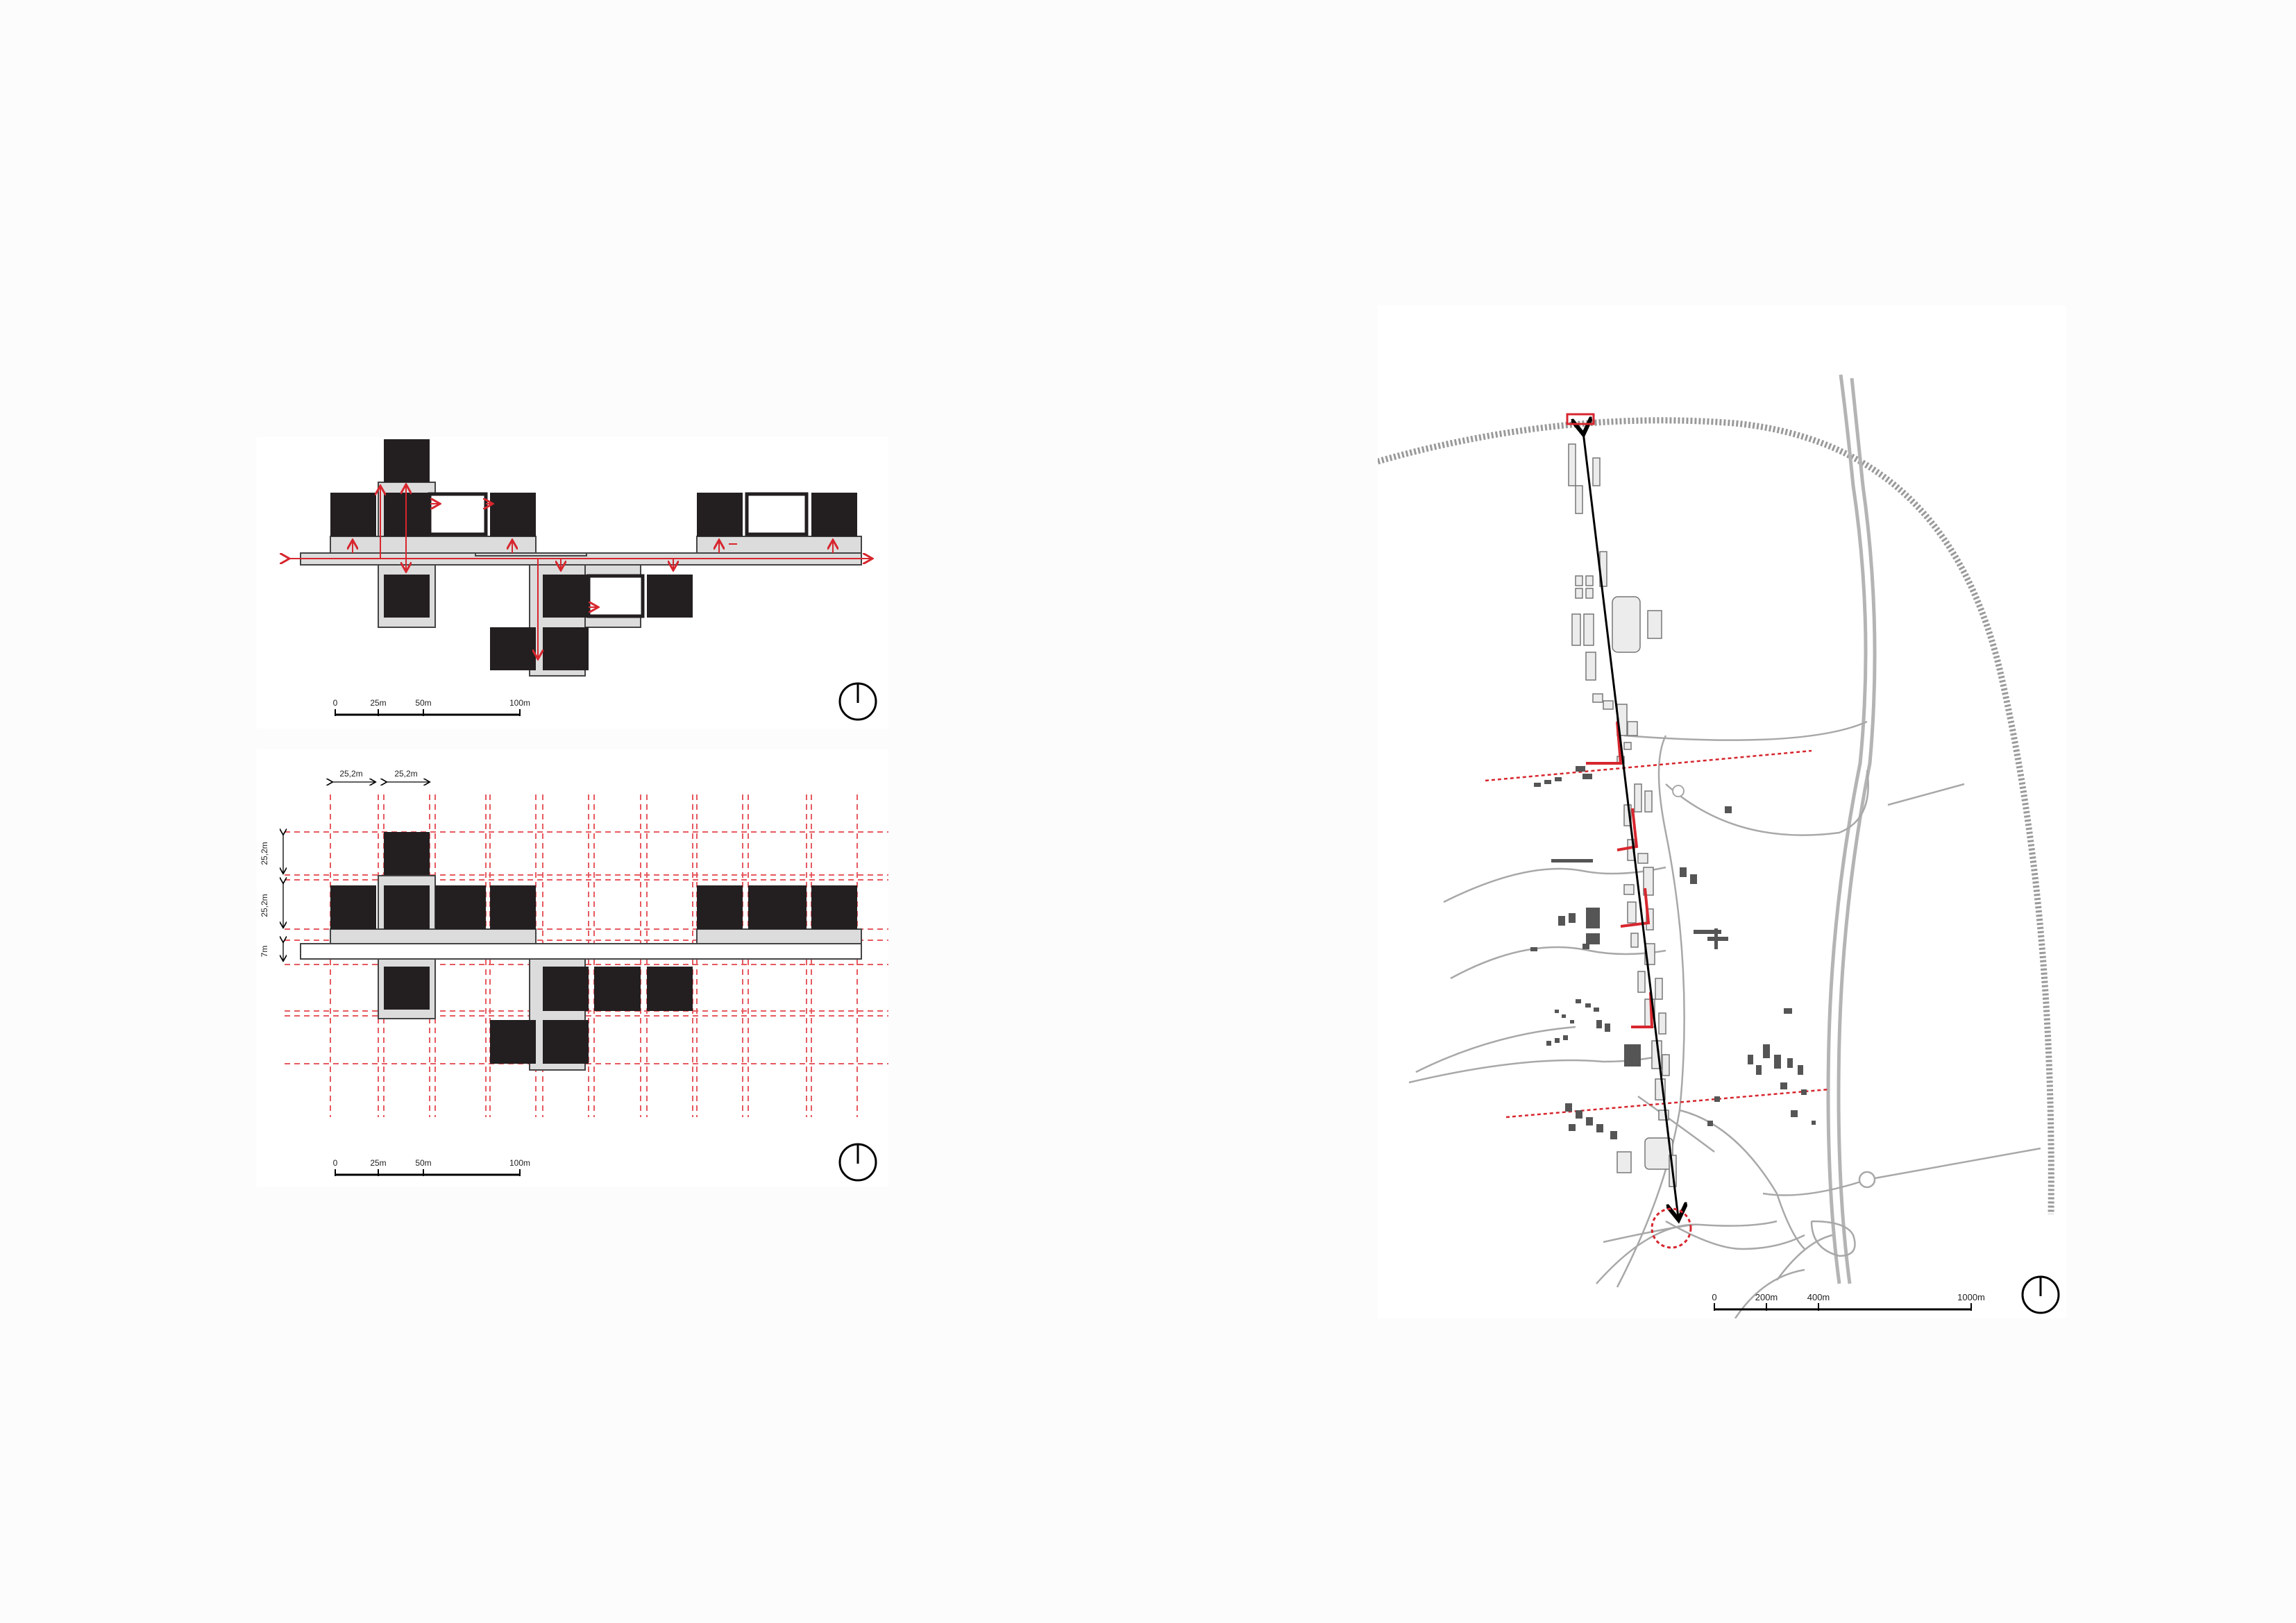 The height and width of the screenshot is (1623, 2296). What do you see at coordinates (1849, 1301) in the screenshot?
I see `scale-bar: 0 200m 400m 1000m` at bounding box center [1849, 1301].